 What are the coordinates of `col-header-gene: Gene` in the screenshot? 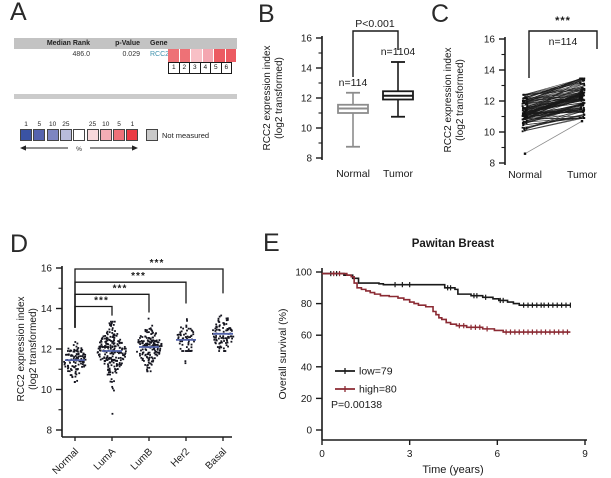 It's located at (159, 43).